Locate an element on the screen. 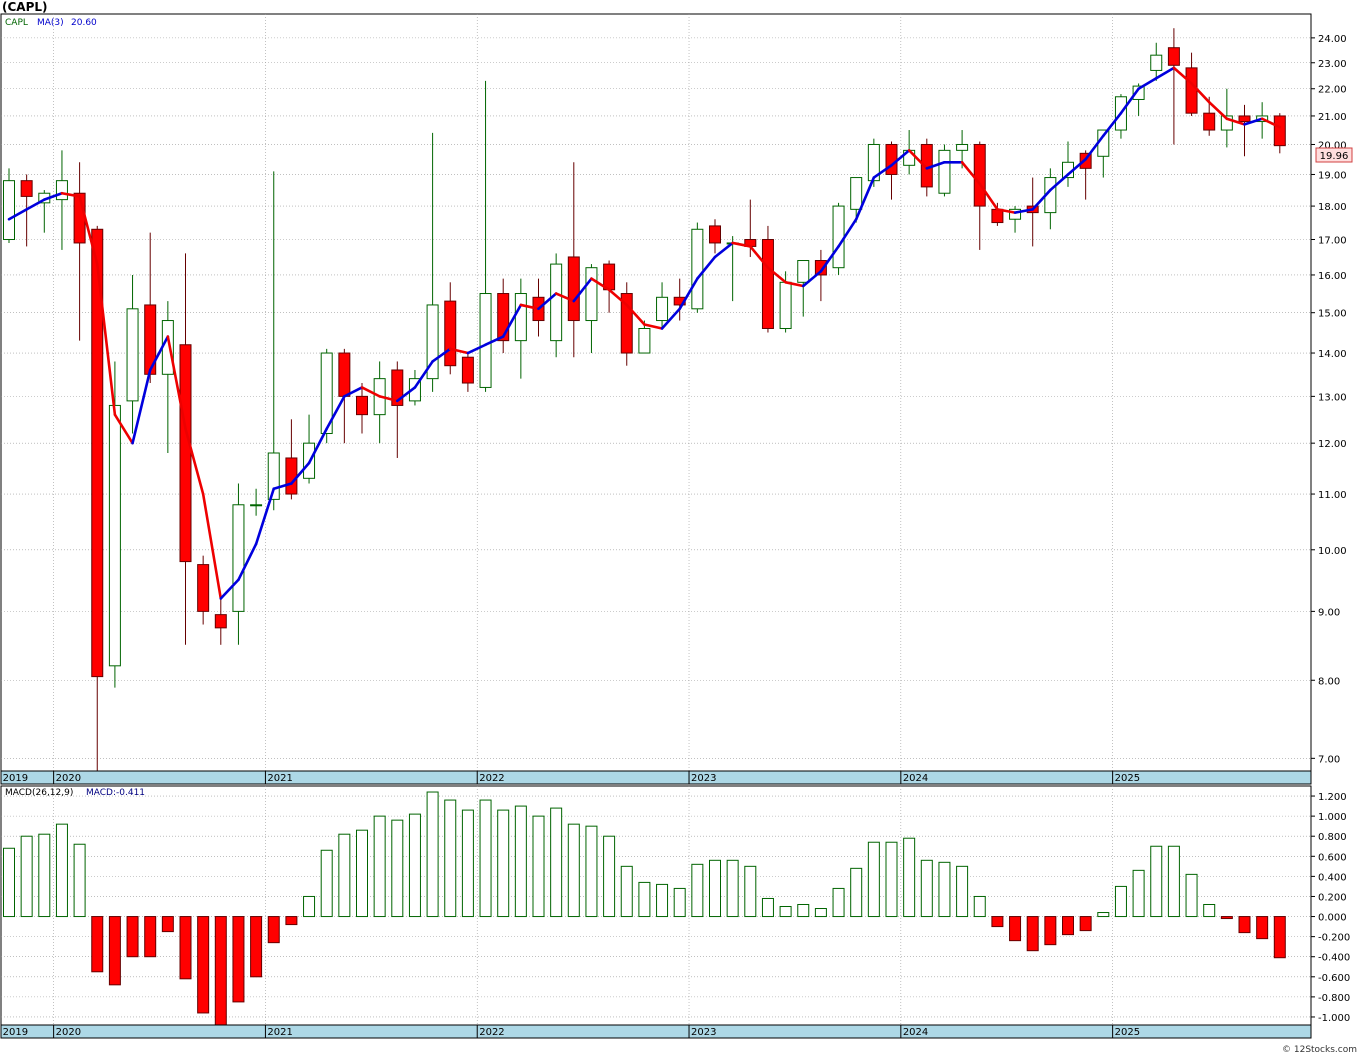 This screenshot has height=1060, width=1360. macd-label: MACD(26,12,9) is located at coordinates (39, 793).